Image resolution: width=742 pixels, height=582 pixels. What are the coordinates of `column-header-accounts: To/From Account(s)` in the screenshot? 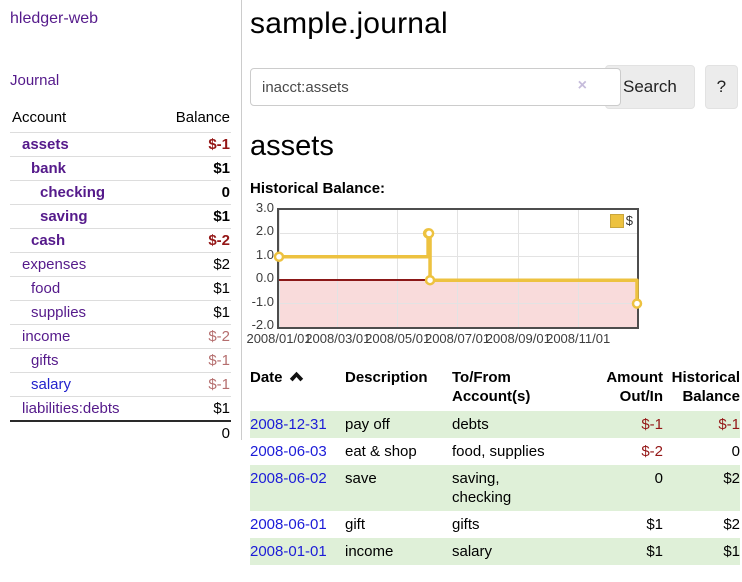 It's located at (491, 387).